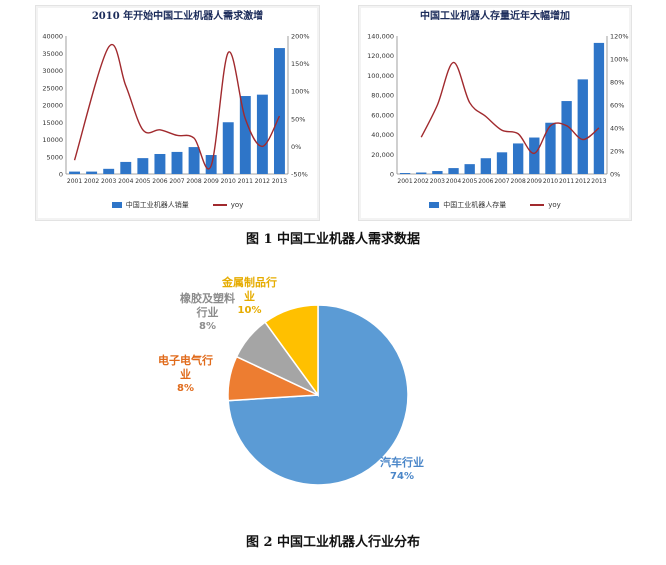 The image size is (666, 565). I want to click on y-tick-right: 150%, so click(300, 64).